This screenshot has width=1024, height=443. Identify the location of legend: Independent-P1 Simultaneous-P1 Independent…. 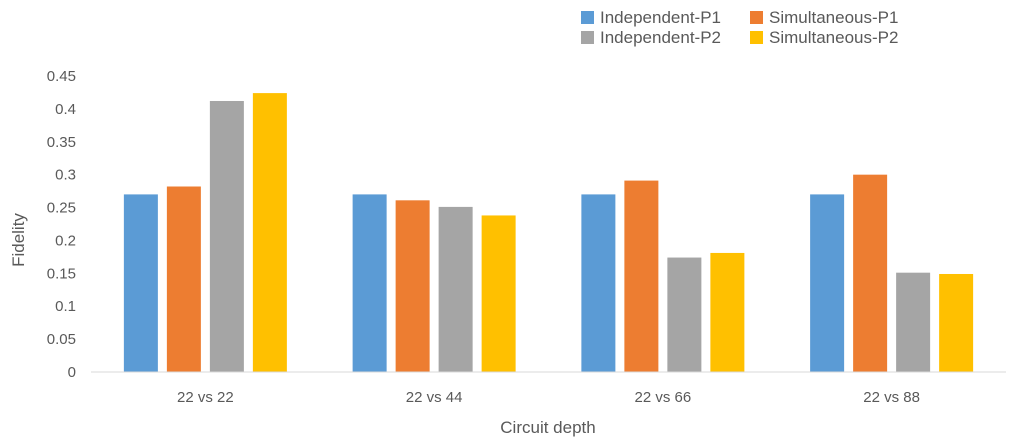
(739, 27).